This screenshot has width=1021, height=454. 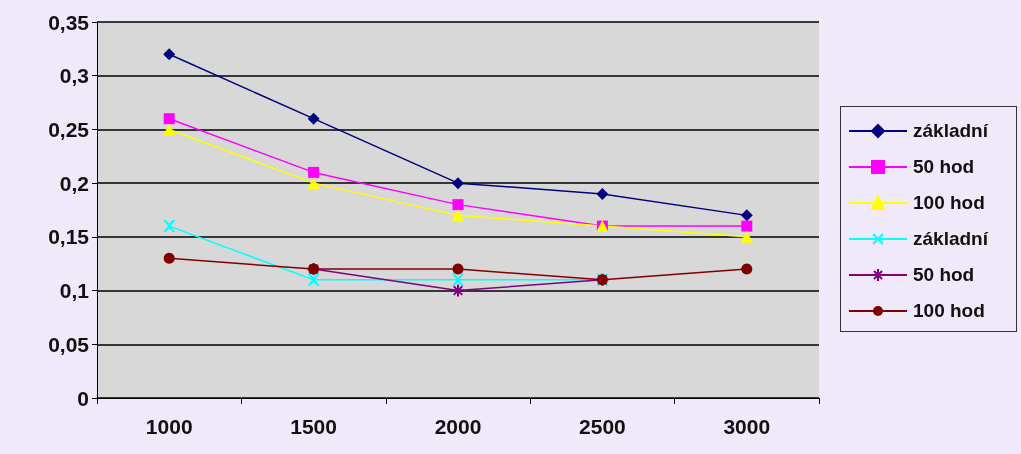 What do you see at coordinates (69, 129) in the screenshot?
I see `y-tick-label: 0,25` at bounding box center [69, 129].